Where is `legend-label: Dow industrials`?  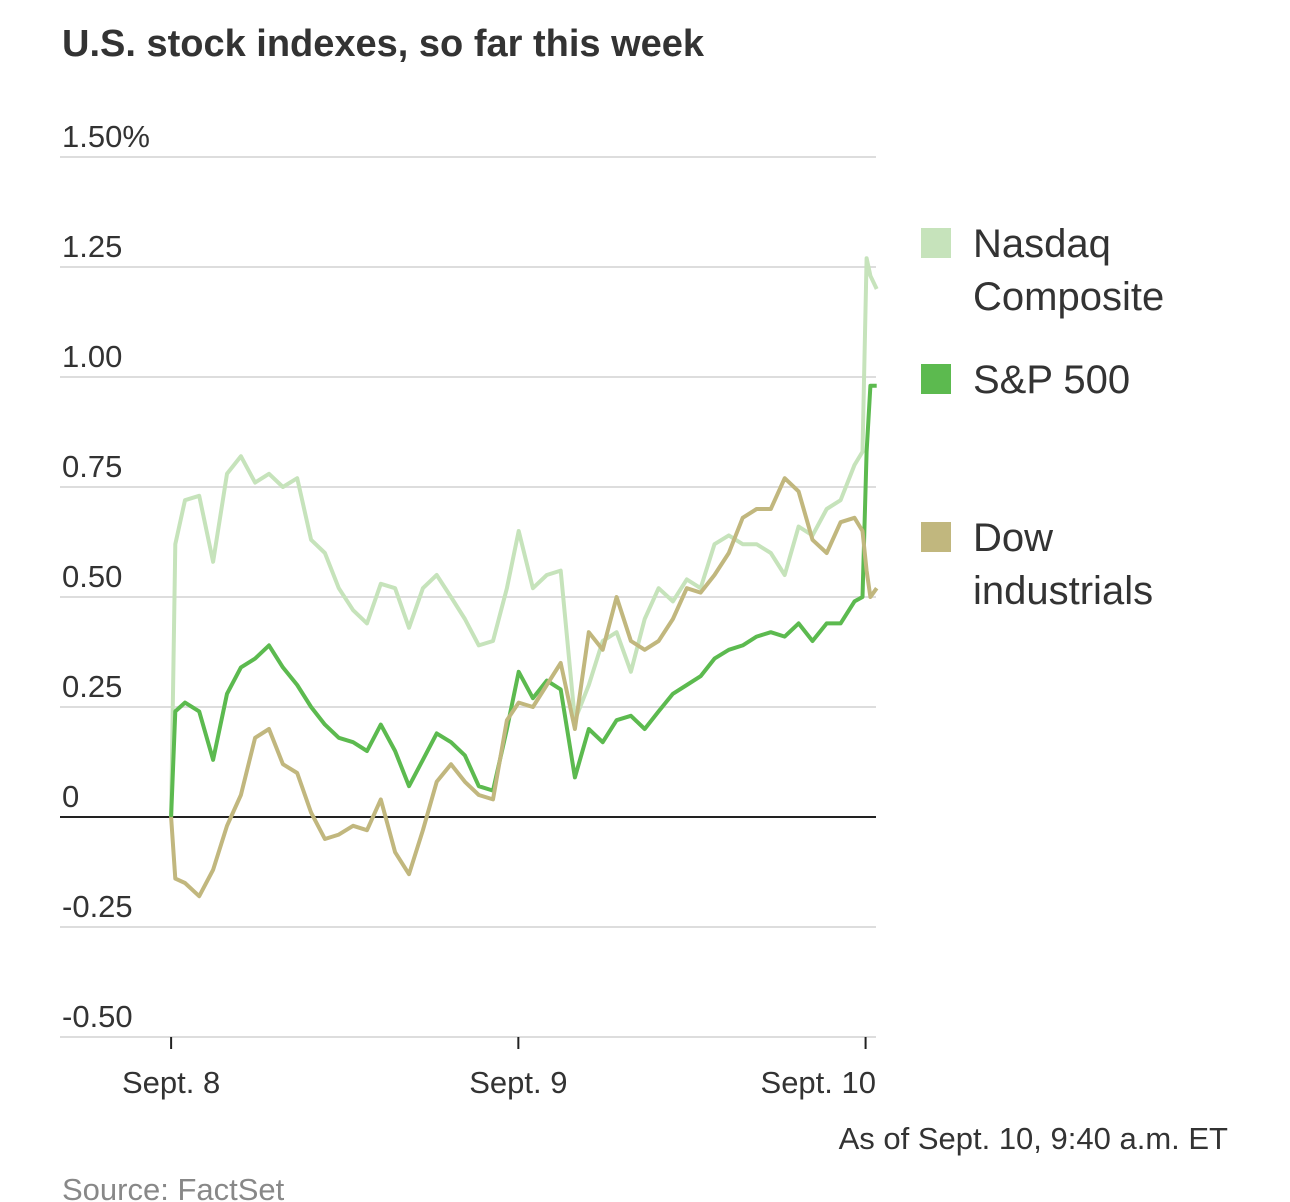 legend-label: Dow industrials is located at coordinates (1063, 564).